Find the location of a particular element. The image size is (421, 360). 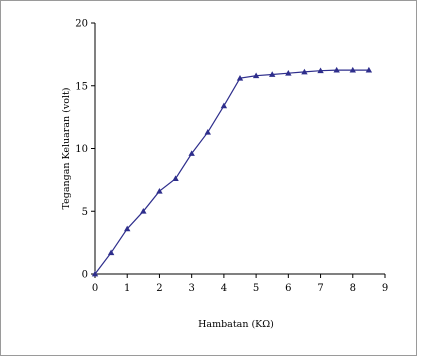

y-tick-label: 10 is located at coordinates (81, 149).